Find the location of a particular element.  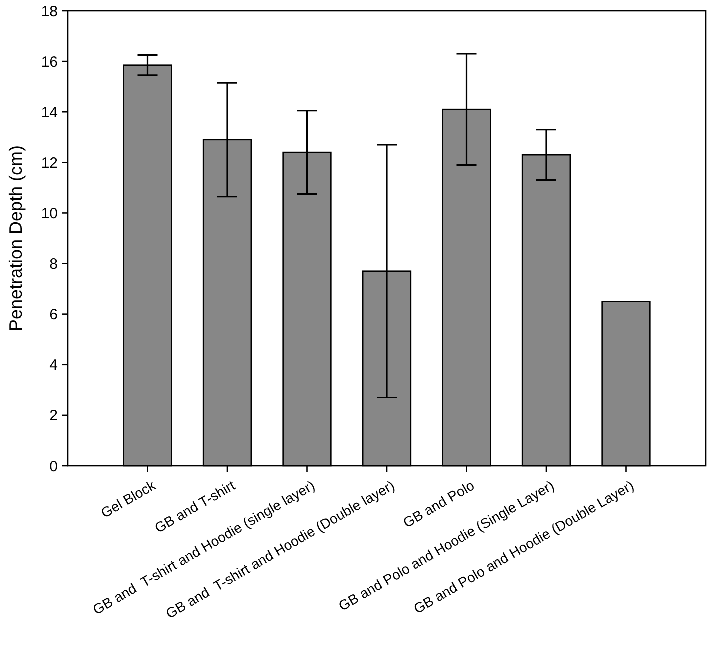

y-tick-label: 6 is located at coordinates (54, 315).